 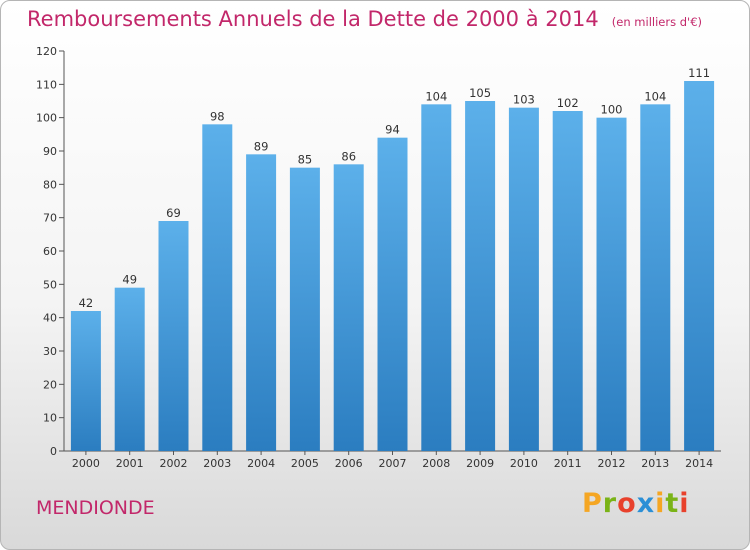 I want to click on bar-2001, so click(x=129, y=369).